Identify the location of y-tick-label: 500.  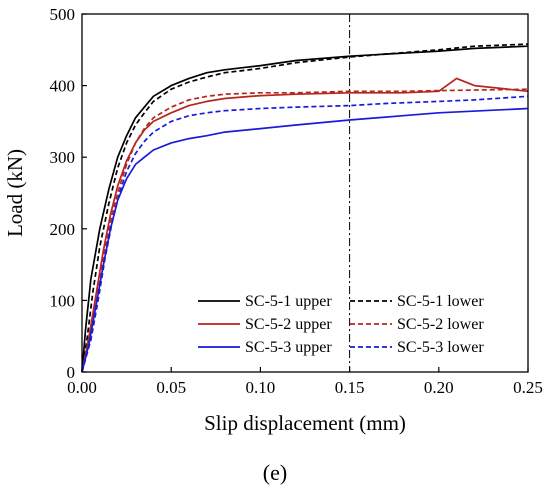
(63, 14).